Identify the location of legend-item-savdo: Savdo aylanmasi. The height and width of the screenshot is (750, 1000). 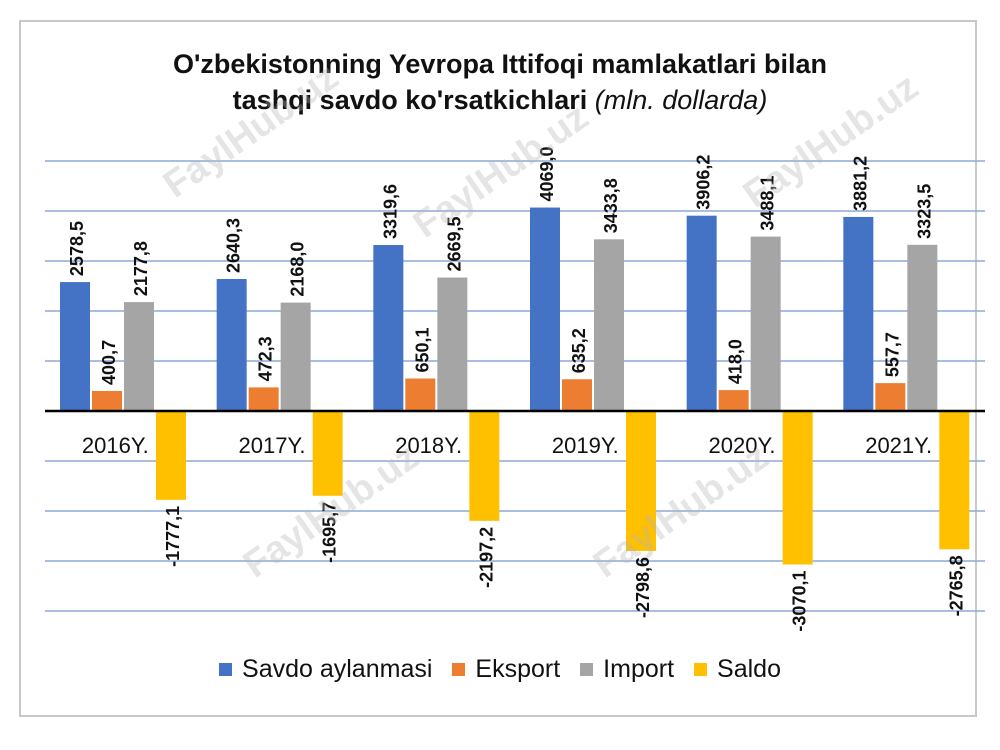
(325, 669).